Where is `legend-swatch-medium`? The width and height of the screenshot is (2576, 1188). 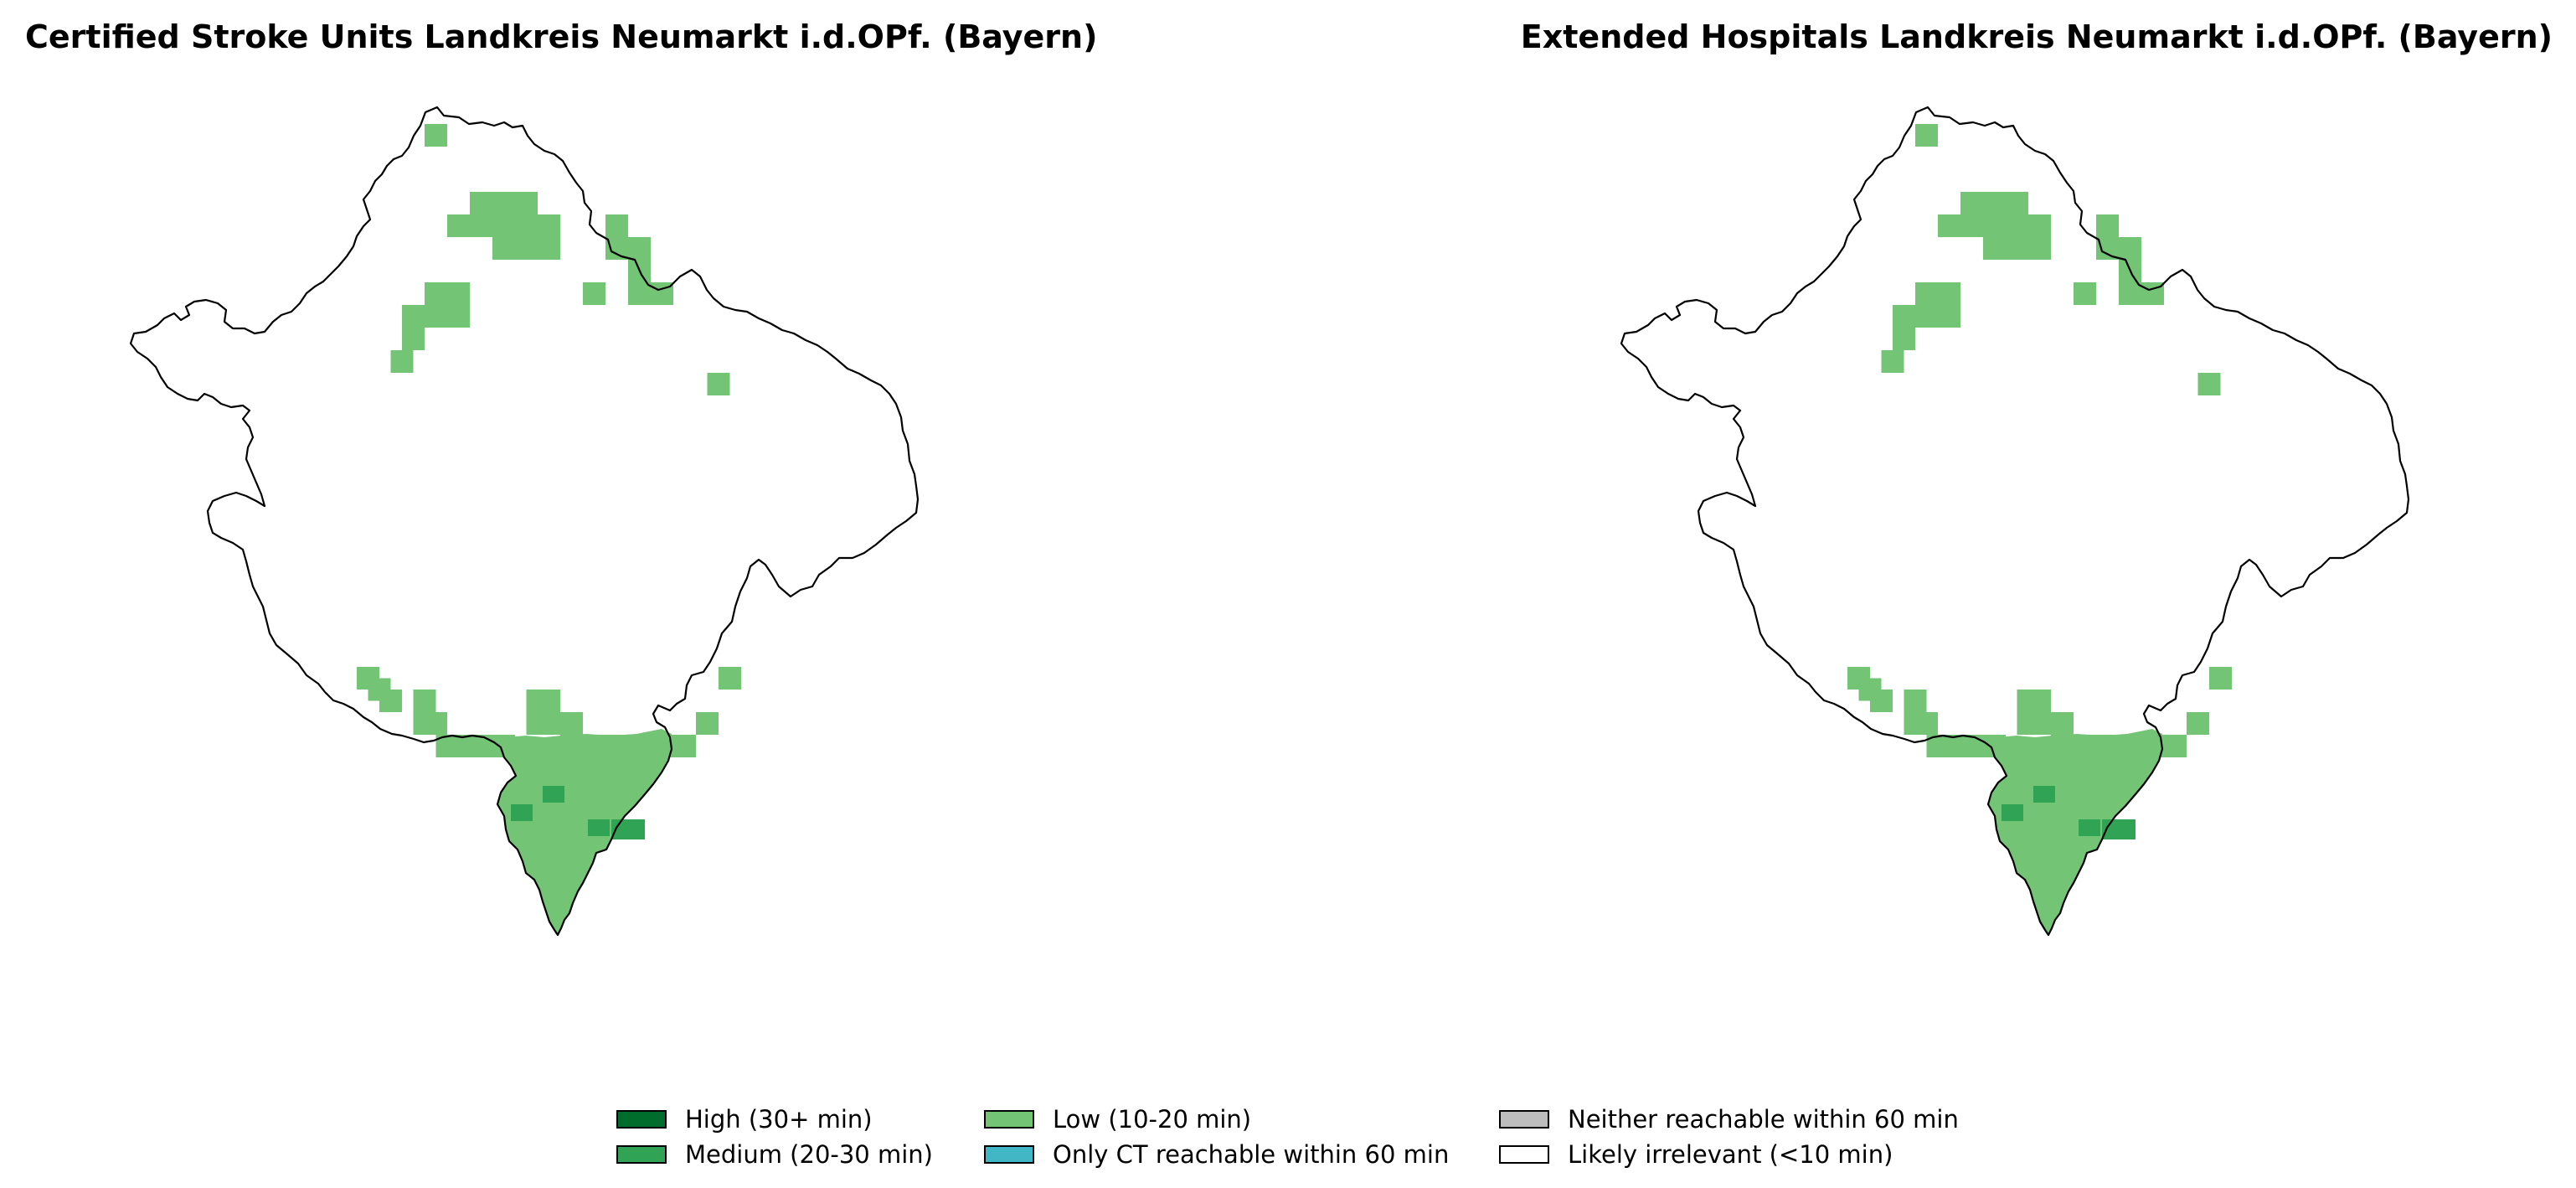
legend-swatch-medium is located at coordinates (641, 1154).